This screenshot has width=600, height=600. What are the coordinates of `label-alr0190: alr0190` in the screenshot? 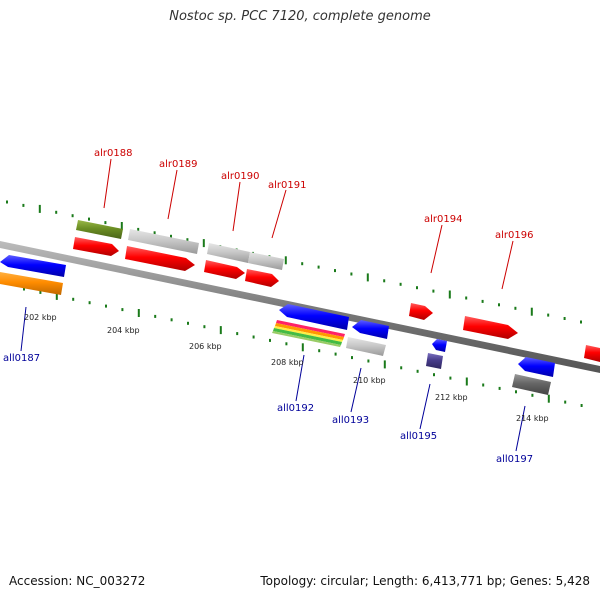 It's located at (240, 176).